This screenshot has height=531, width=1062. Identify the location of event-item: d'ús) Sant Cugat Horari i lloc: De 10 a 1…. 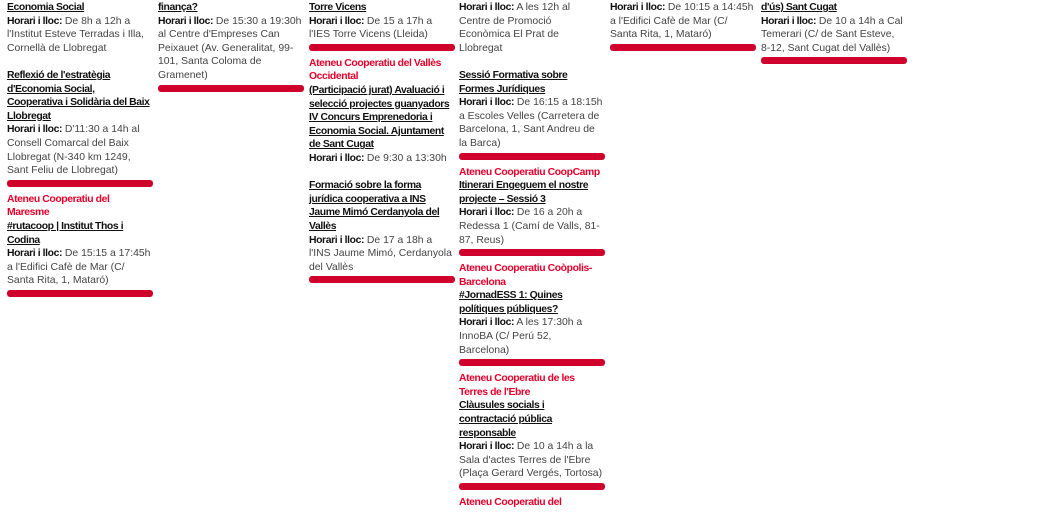
(833, 28).